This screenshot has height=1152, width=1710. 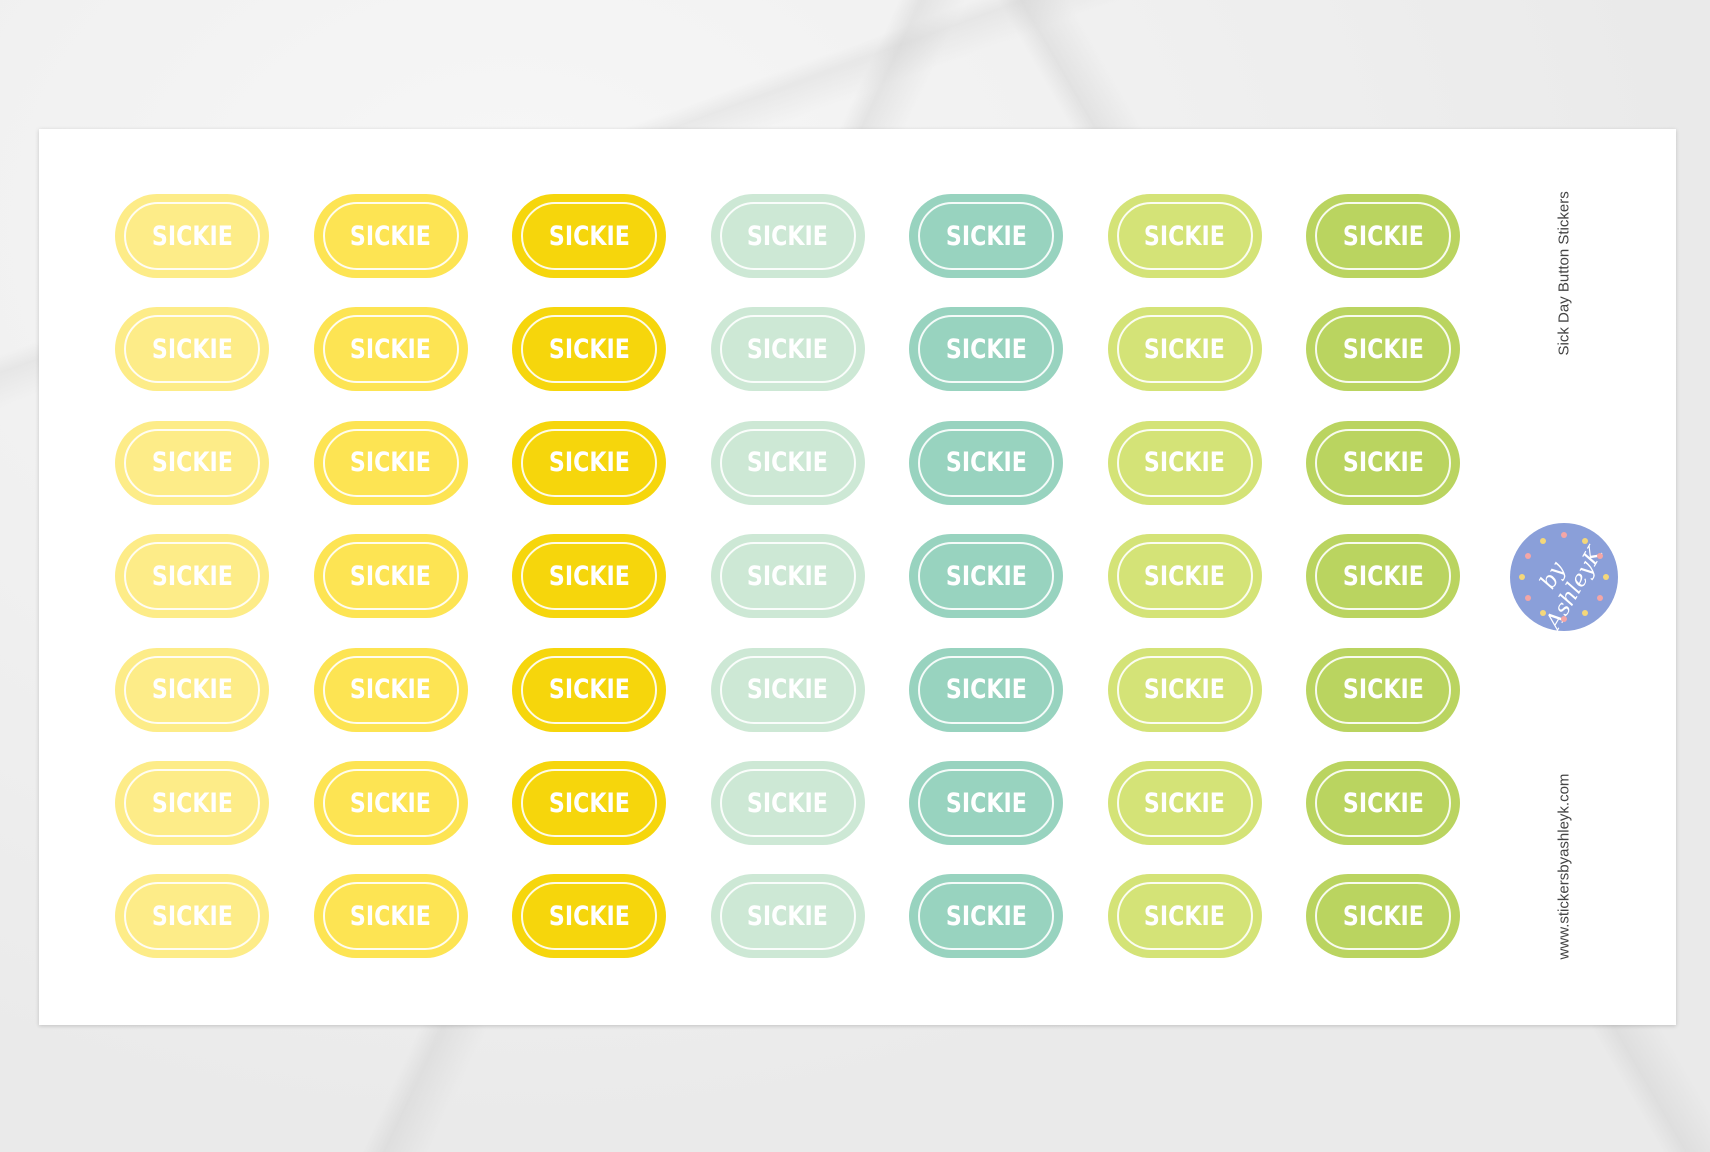 I want to click on logo-signature: by AshleyK, so click(x=1572, y=588).